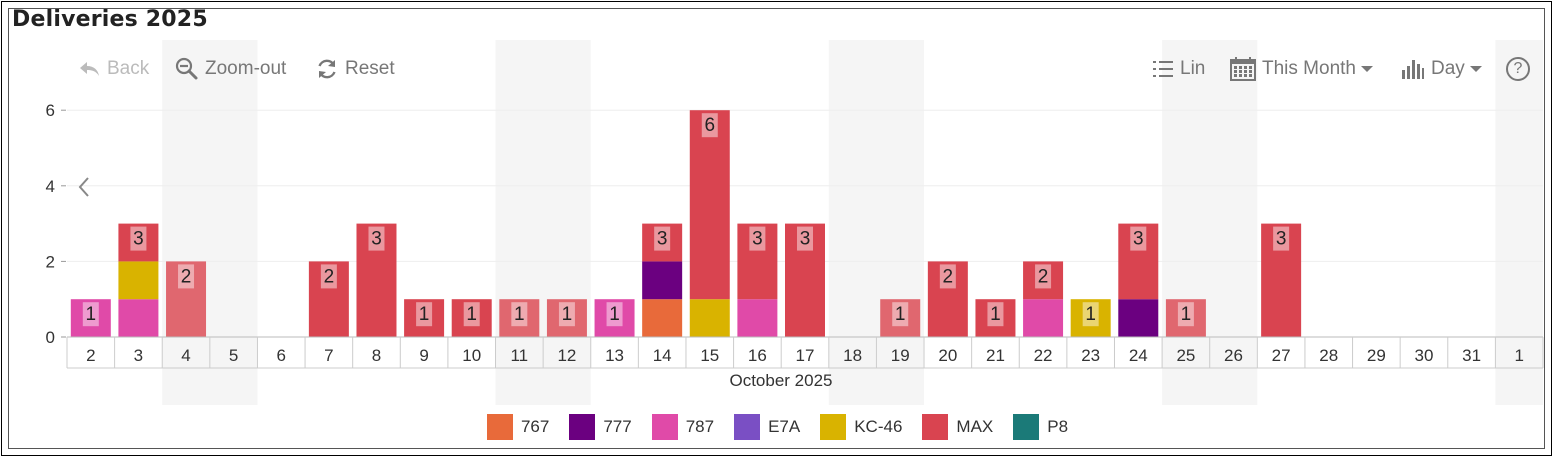 This screenshot has width=1555, height=459. Describe the element at coordinates (233, 355) in the screenshot. I see `x-tick-label: 5` at that location.